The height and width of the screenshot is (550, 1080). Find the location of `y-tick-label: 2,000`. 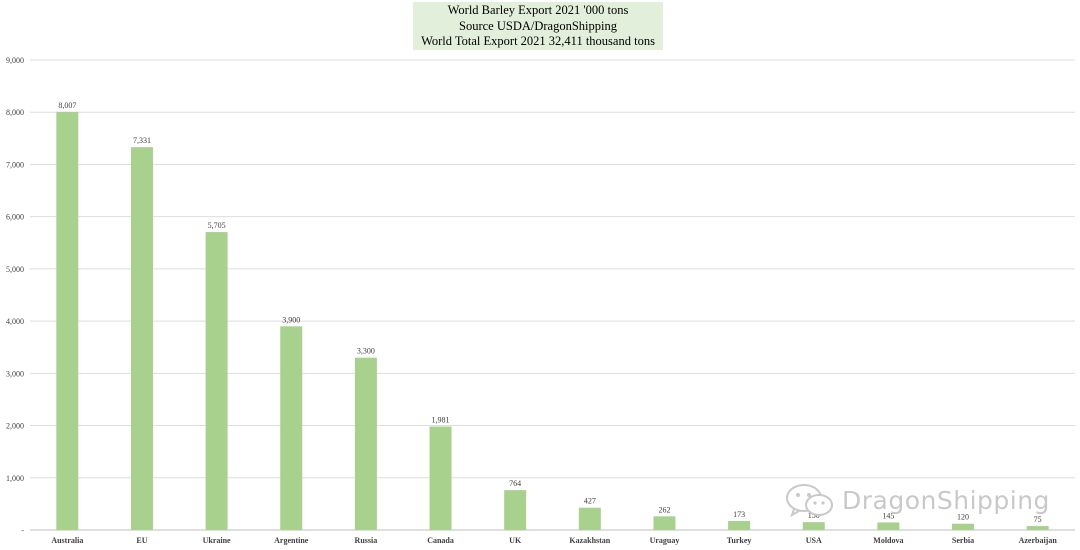

y-tick-label: 2,000 is located at coordinates (15, 426).